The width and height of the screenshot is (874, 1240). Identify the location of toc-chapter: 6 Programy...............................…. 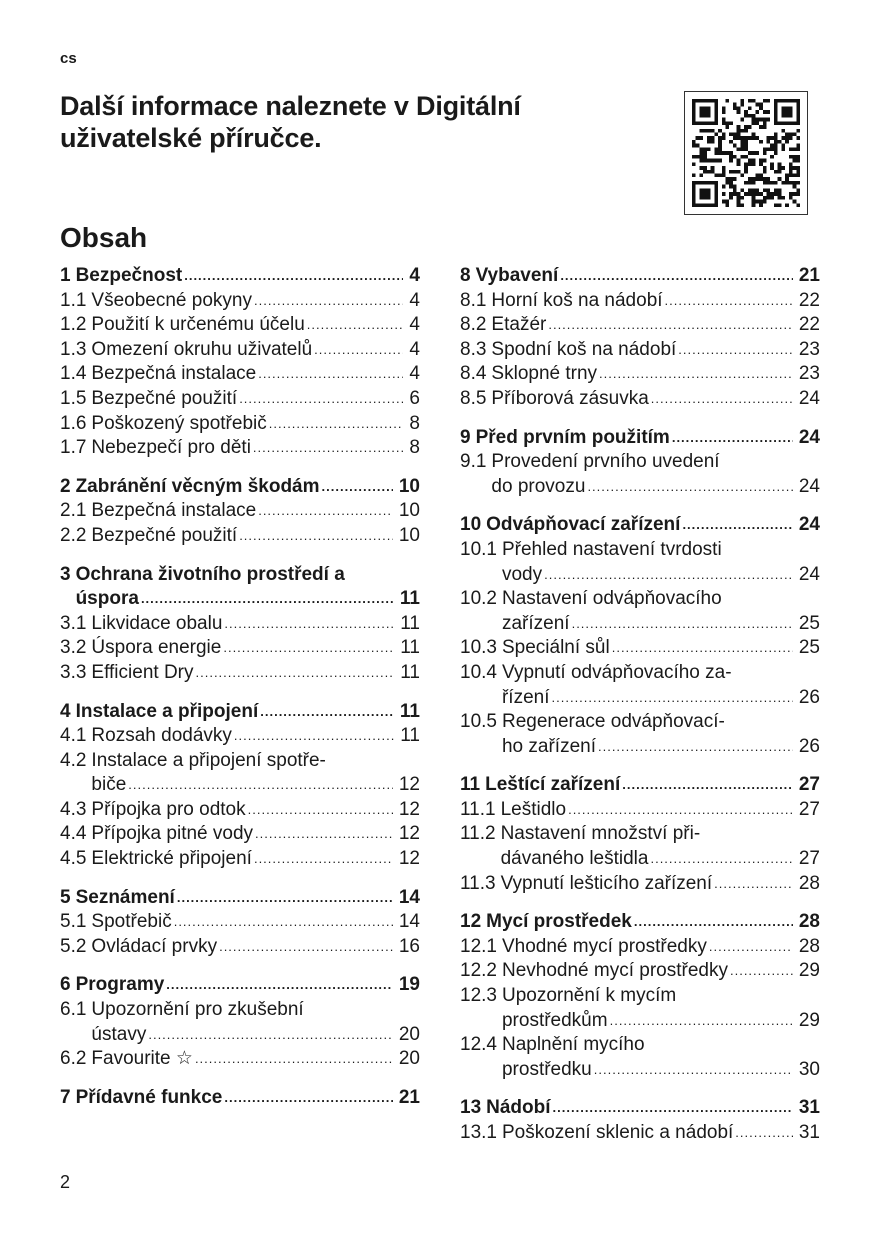
(240, 985).